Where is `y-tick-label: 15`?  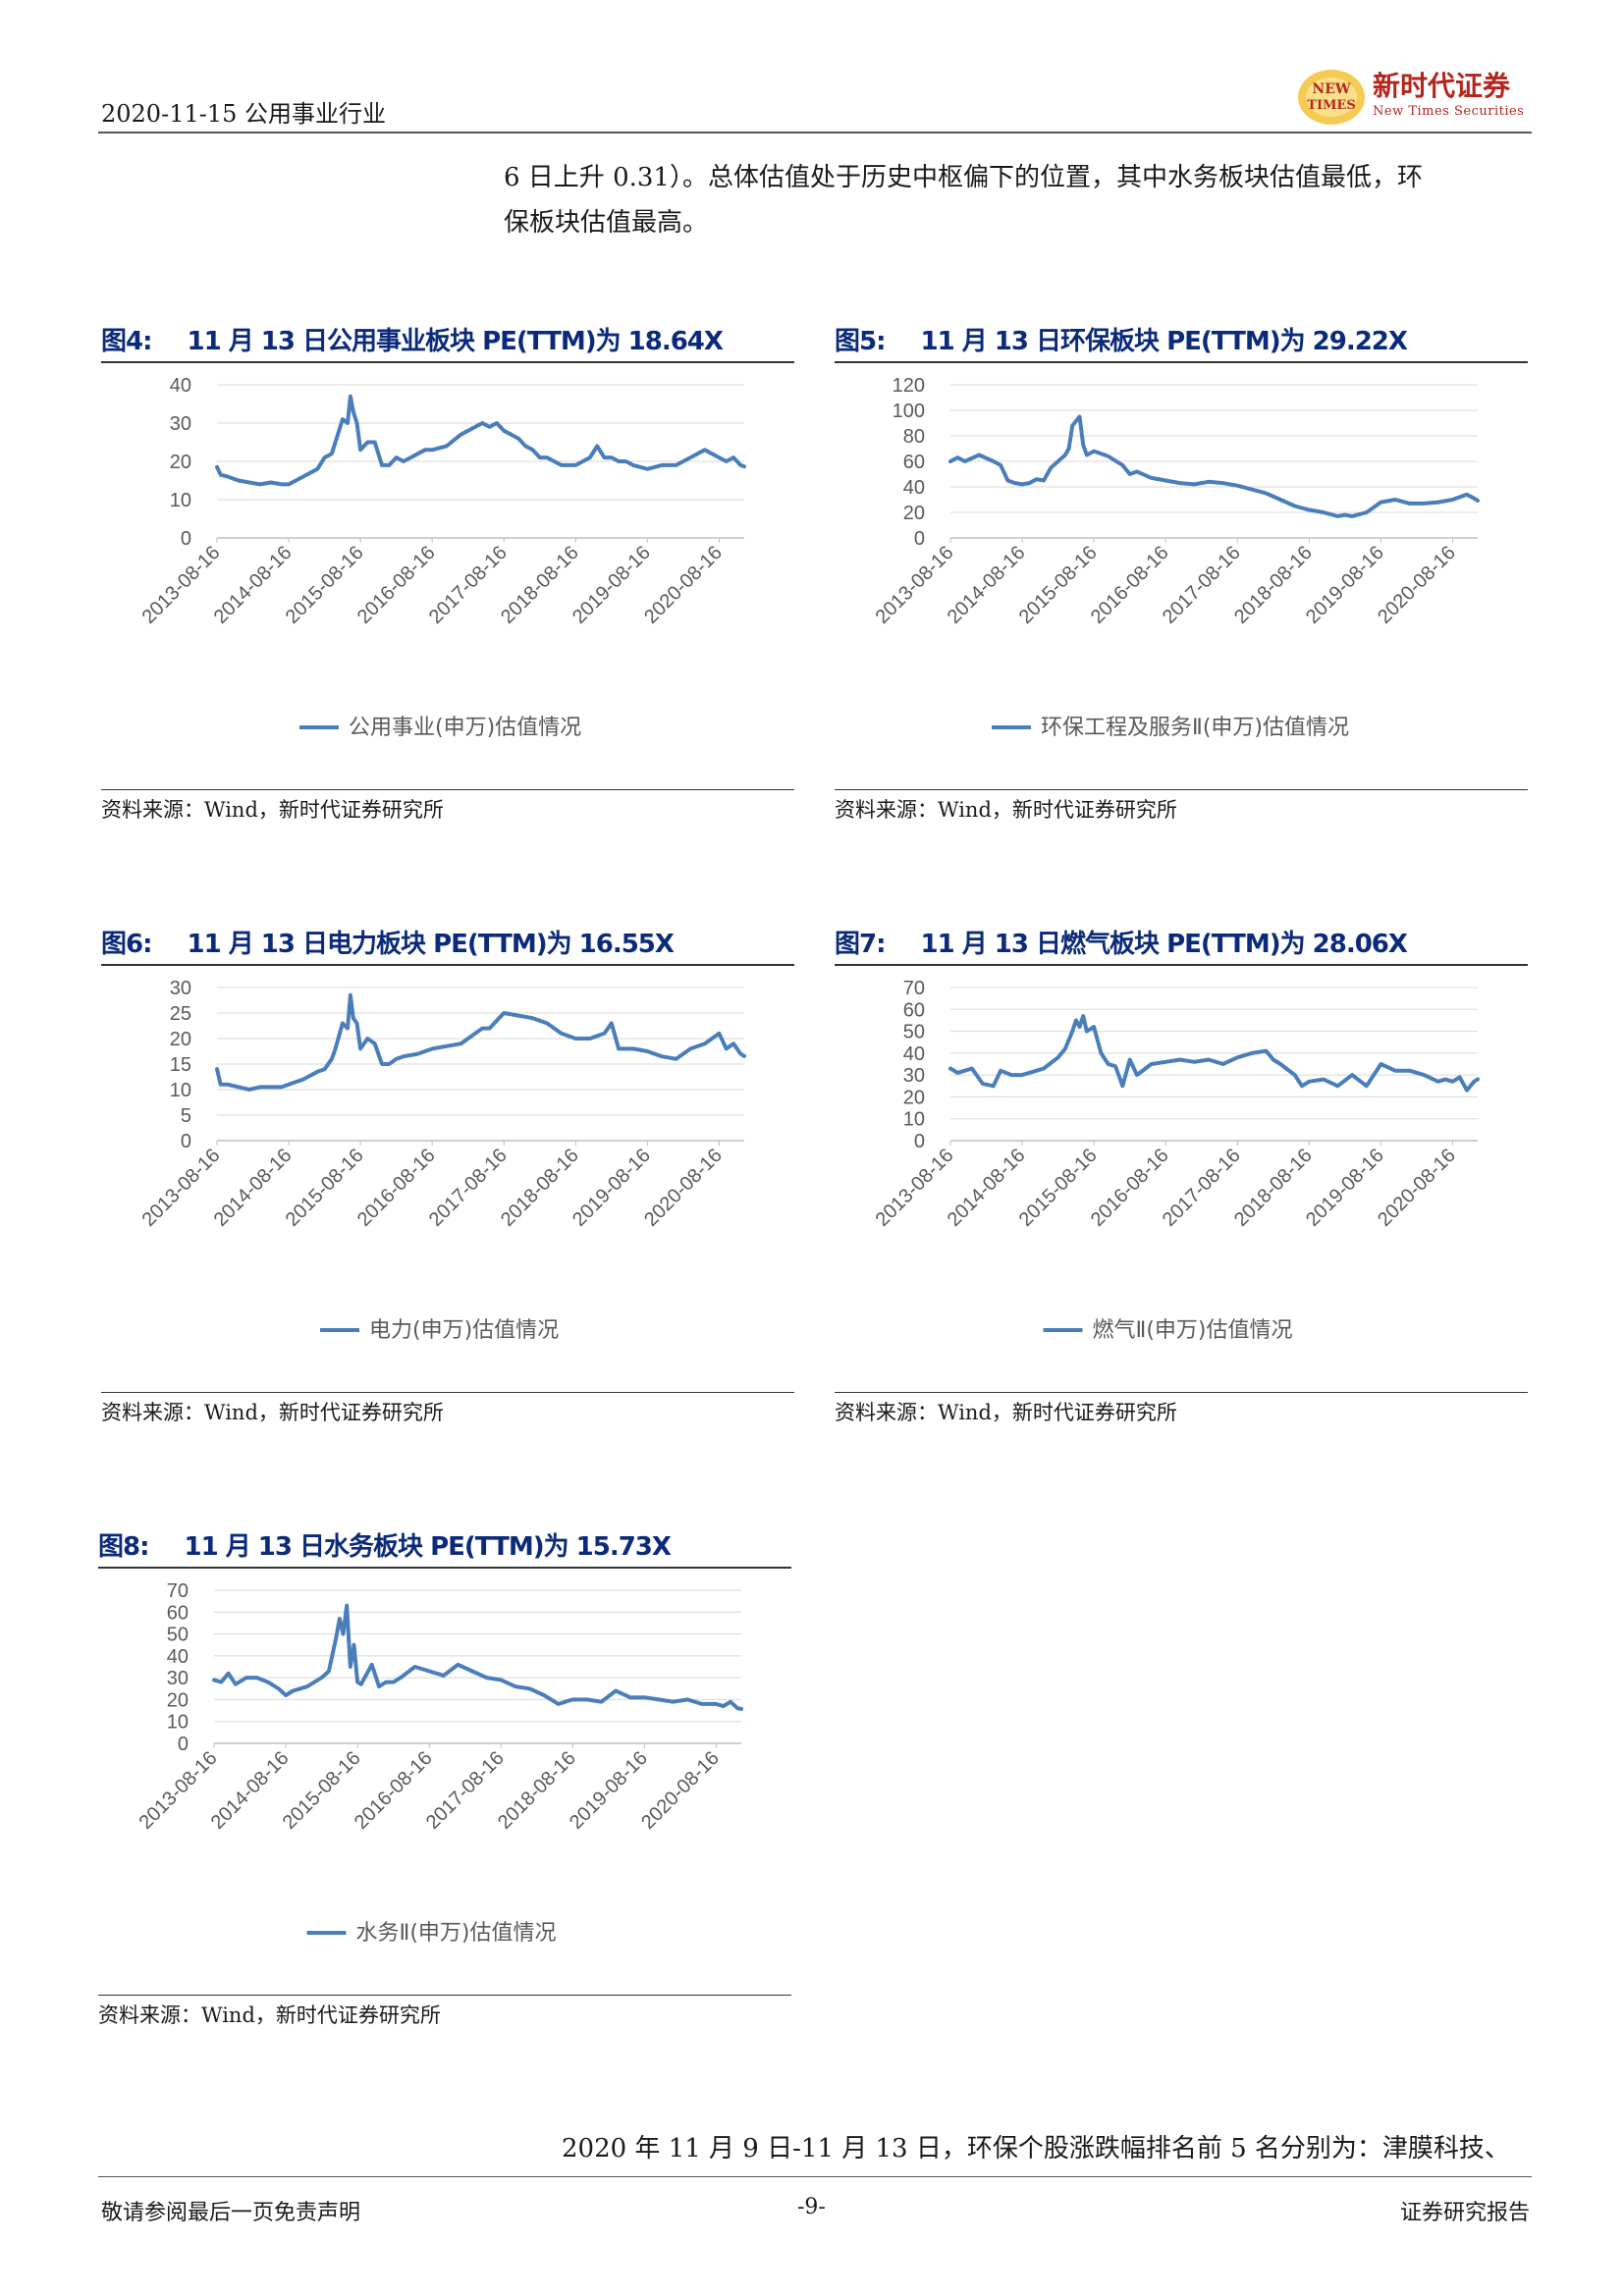 y-tick-label: 15 is located at coordinates (180, 1065).